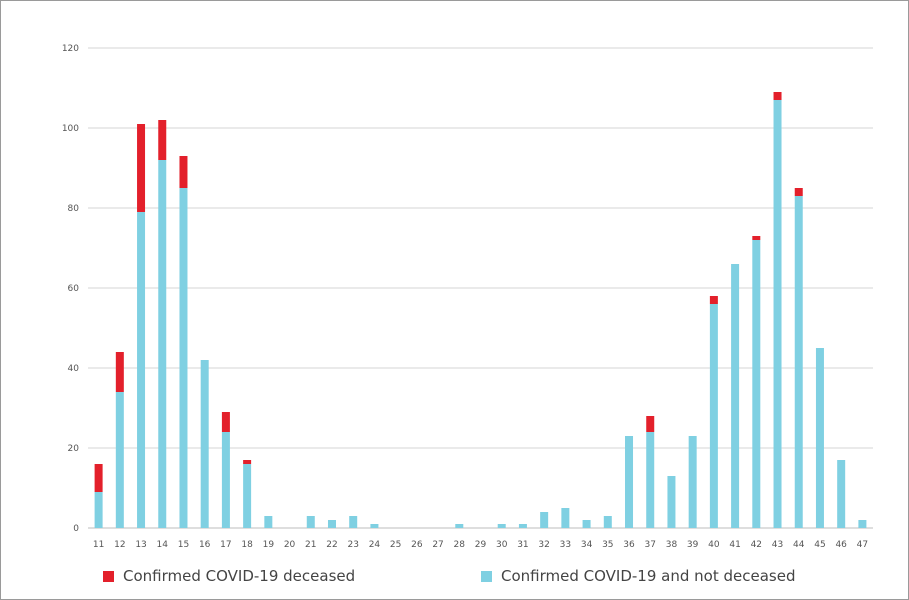  Describe the element at coordinates (70, 129) in the screenshot. I see `y-tick-label: 100` at that location.